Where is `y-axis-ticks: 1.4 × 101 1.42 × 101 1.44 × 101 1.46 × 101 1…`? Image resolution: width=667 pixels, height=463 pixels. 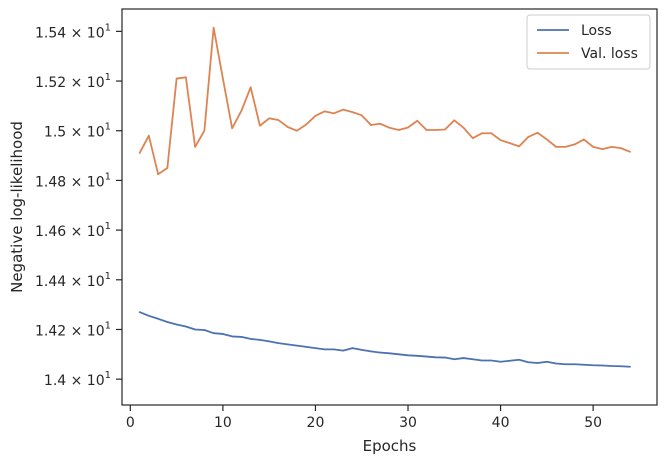
y-axis-ticks: 1.4 × 101 1.42 × 101 1.44 × 101 1.46 × 101 1… is located at coordinates (78, 205).